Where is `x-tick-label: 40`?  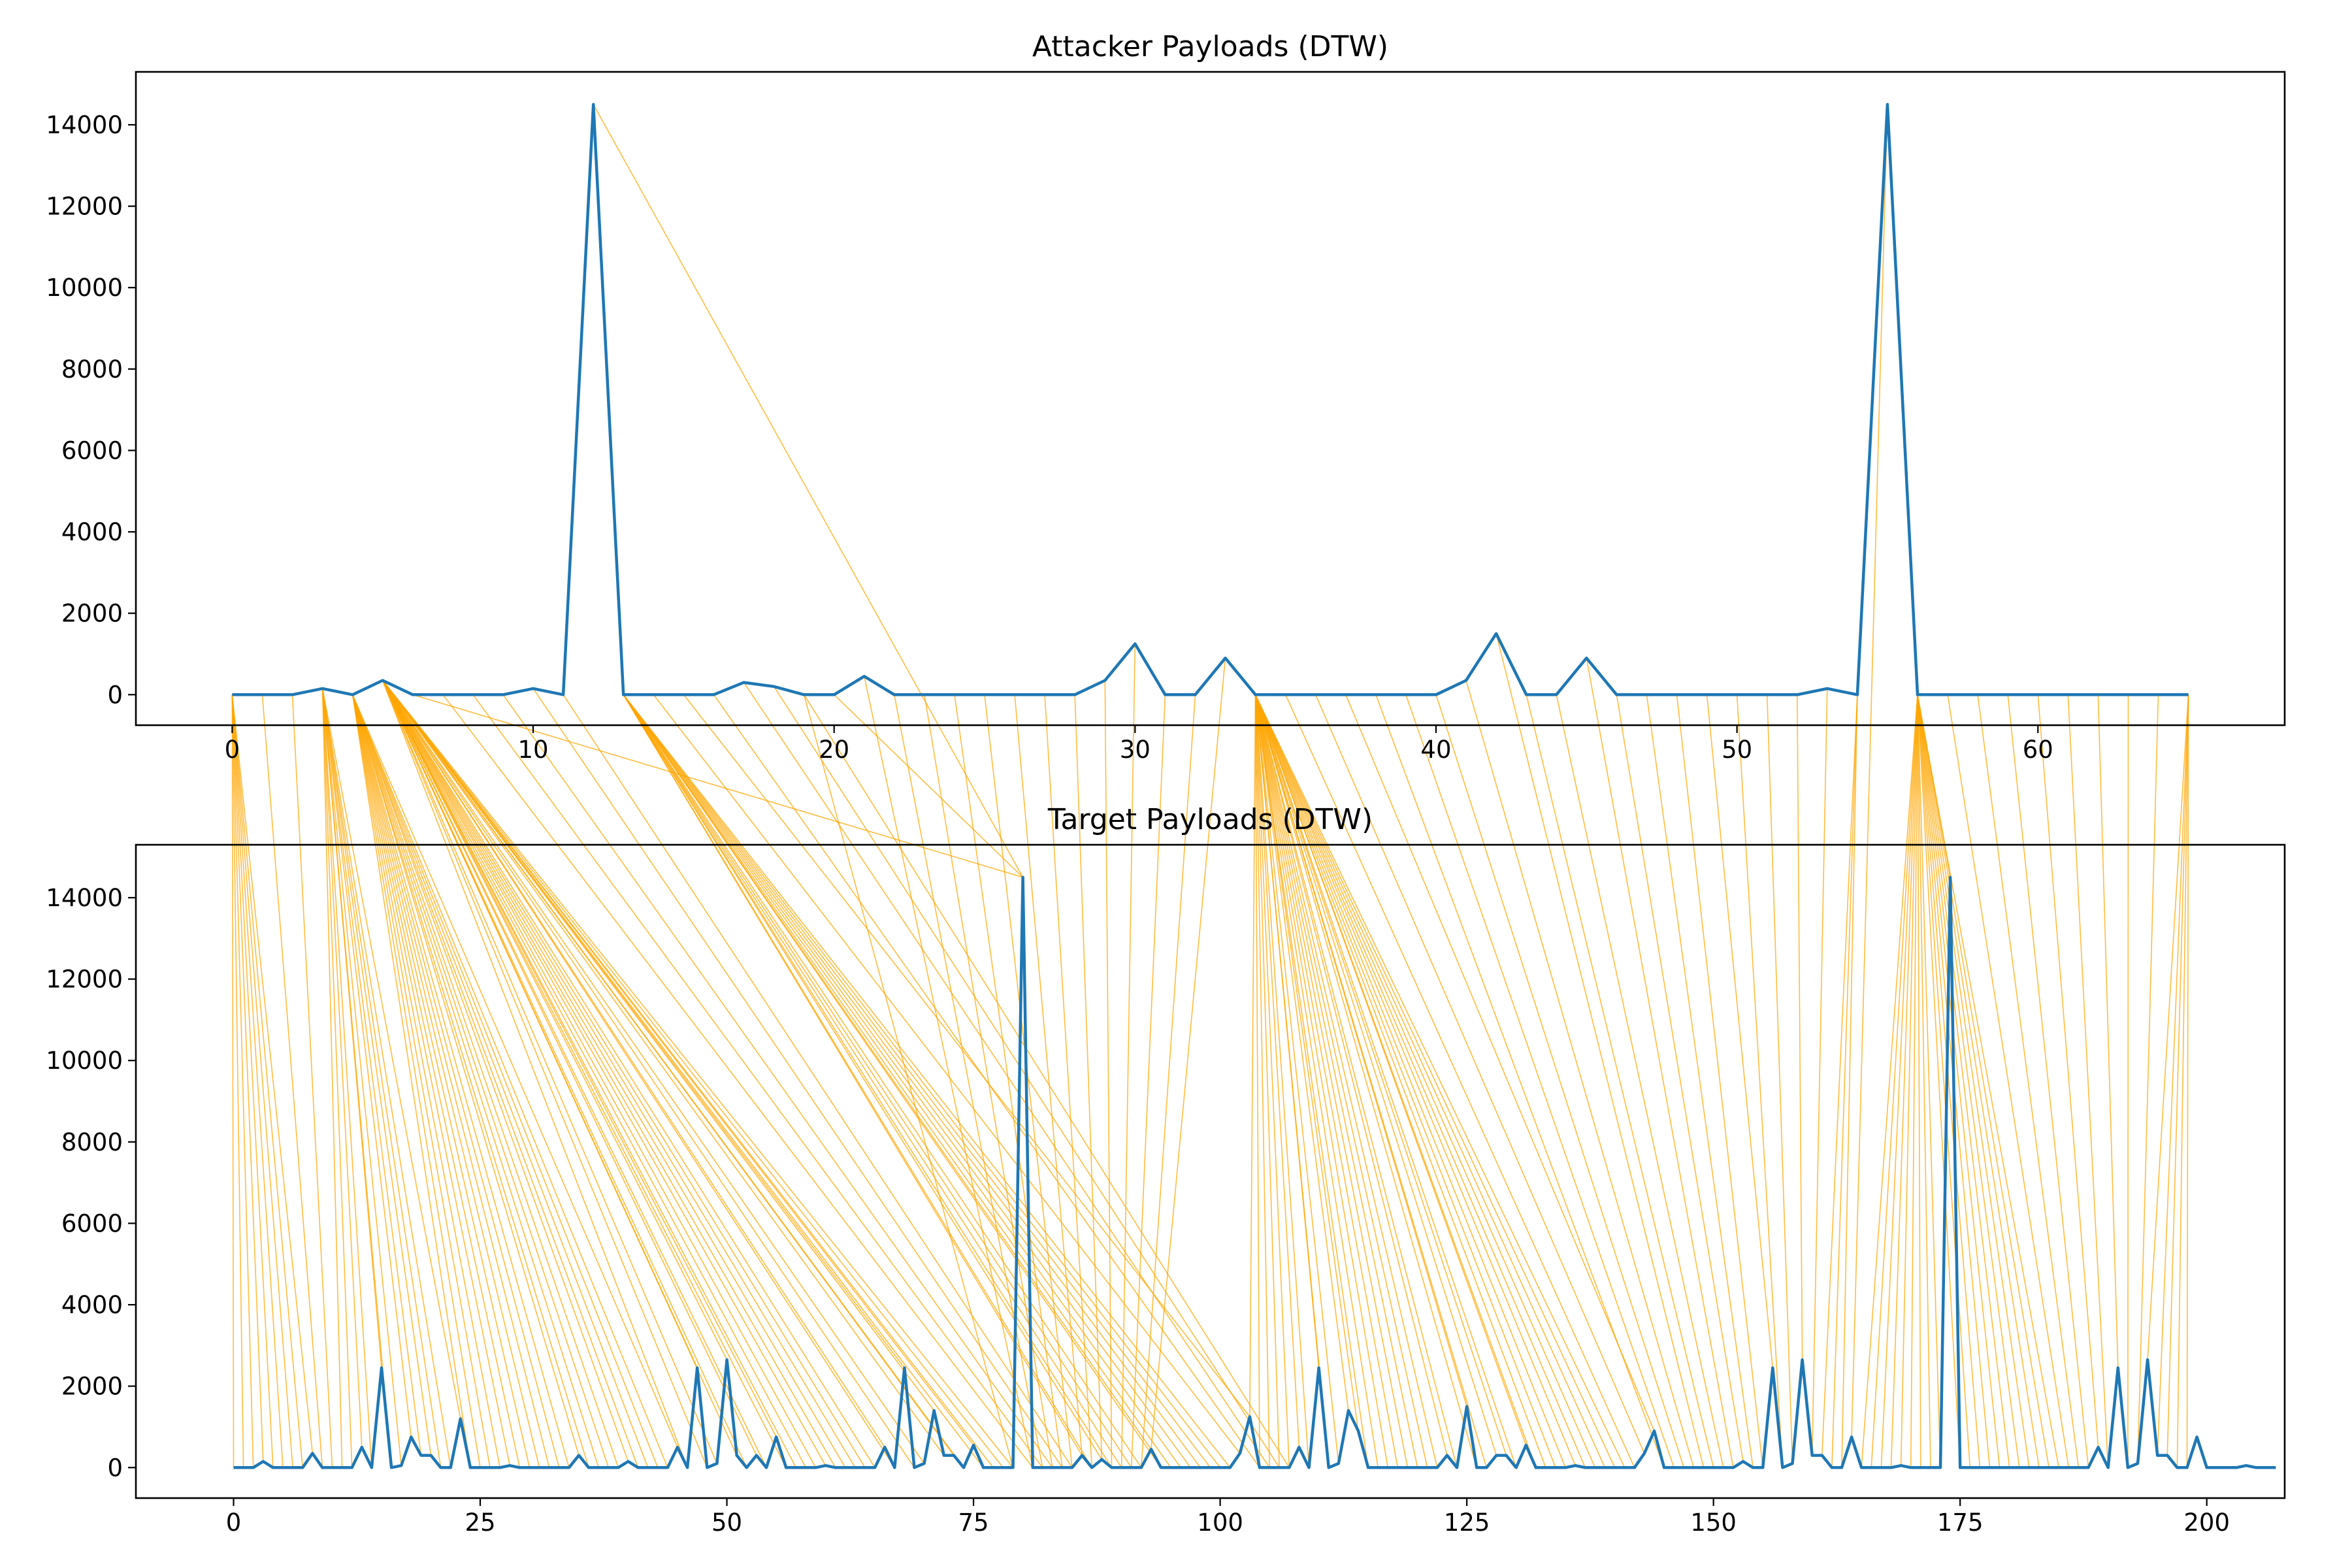
x-tick-label: 40 is located at coordinates (1435, 750).